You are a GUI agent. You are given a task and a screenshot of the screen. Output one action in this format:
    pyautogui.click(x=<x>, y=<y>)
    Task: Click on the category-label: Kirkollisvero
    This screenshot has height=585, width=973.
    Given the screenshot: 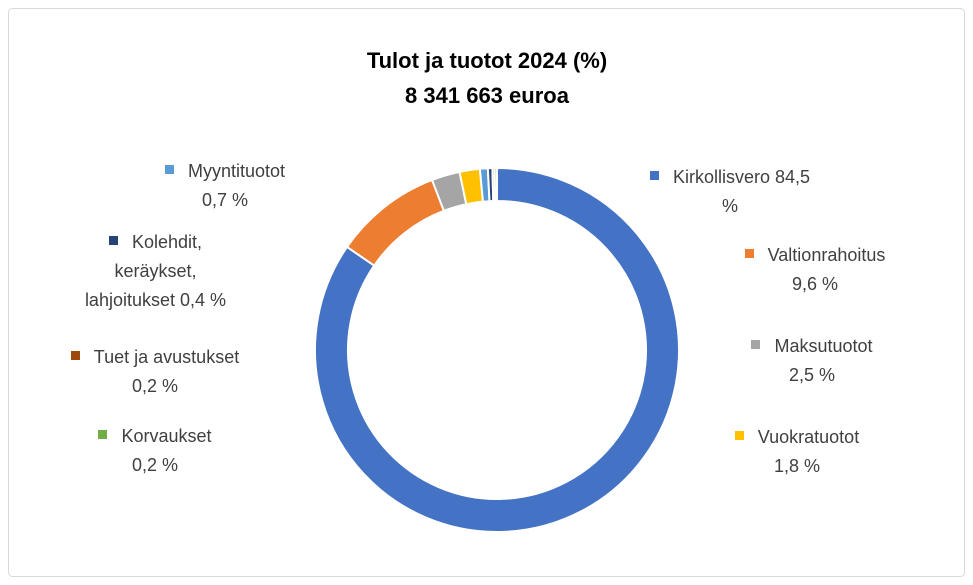 What is the action you would take?
    pyautogui.click(x=721, y=177)
    